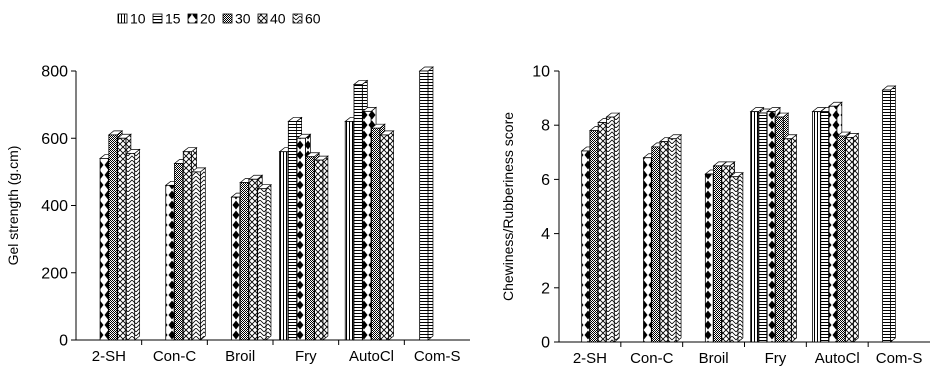 This screenshot has height=370, width=932. Describe the element at coordinates (313, 19) in the screenshot. I see `legend-label-60: 60` at that location.